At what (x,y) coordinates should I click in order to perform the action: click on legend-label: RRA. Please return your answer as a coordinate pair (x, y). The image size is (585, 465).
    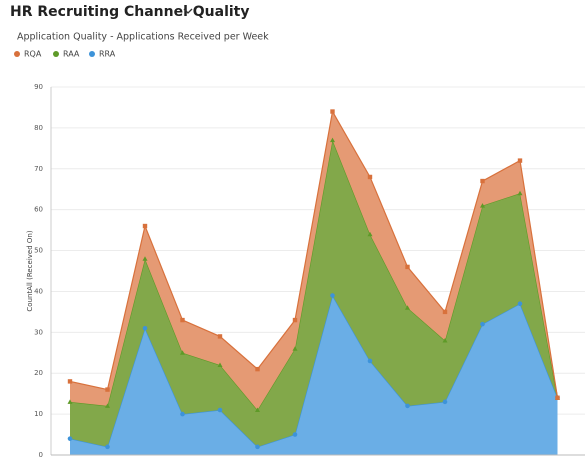
    Looking at the image, I should click on (107, 54).